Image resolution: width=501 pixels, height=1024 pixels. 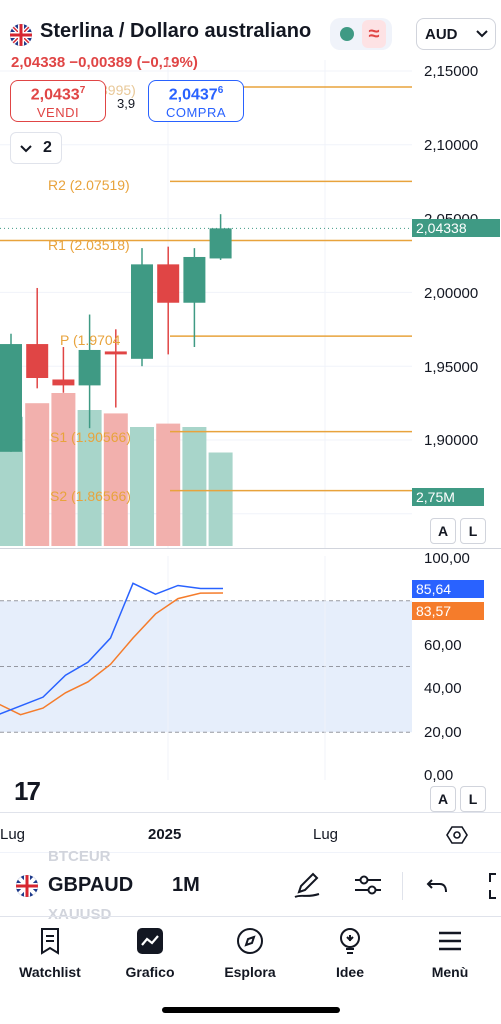 I want to click on auto-scale-button: A, so click(x=443, y=531).